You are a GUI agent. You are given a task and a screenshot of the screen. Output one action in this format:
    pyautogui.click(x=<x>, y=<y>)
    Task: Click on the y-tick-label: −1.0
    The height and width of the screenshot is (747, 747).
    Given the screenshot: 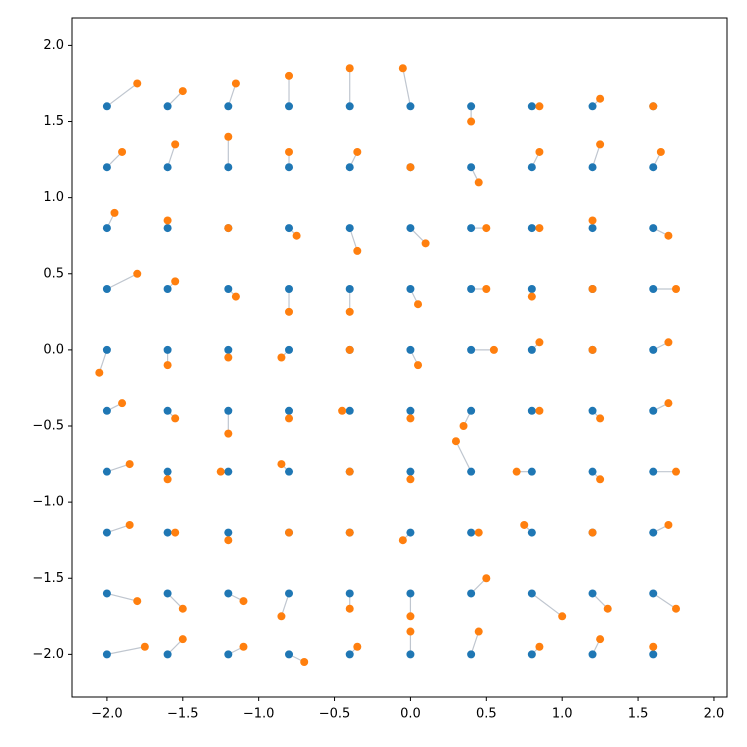 What is the action you would take?
    pyautogui.click(x=48, y=502)
    